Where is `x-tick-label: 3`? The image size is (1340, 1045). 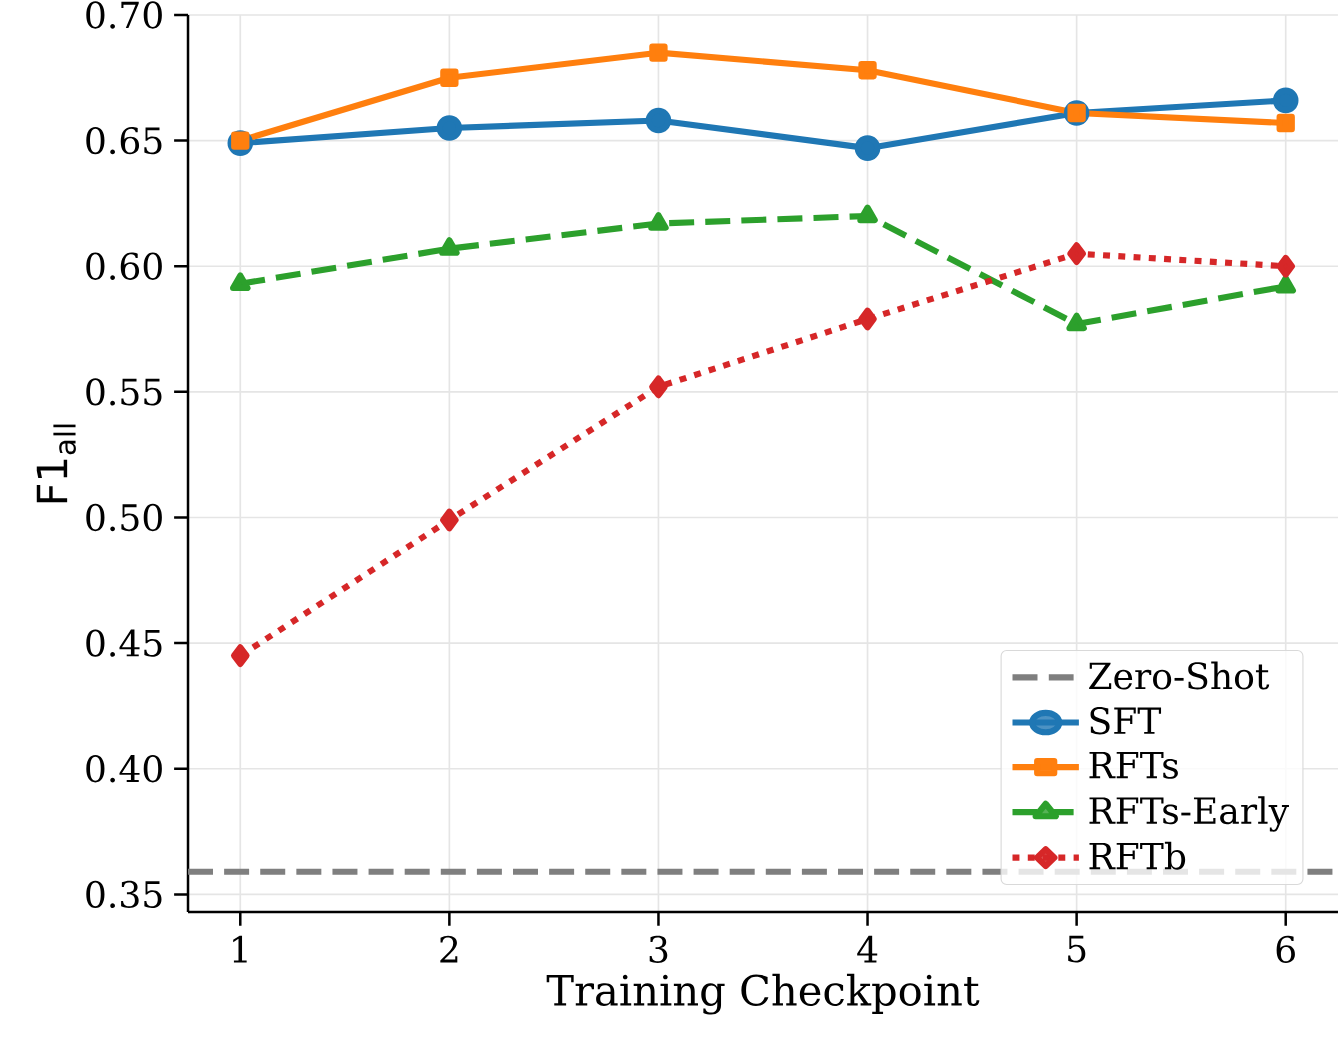 x-tick-label: 3 is located at coordinates (658, 949).